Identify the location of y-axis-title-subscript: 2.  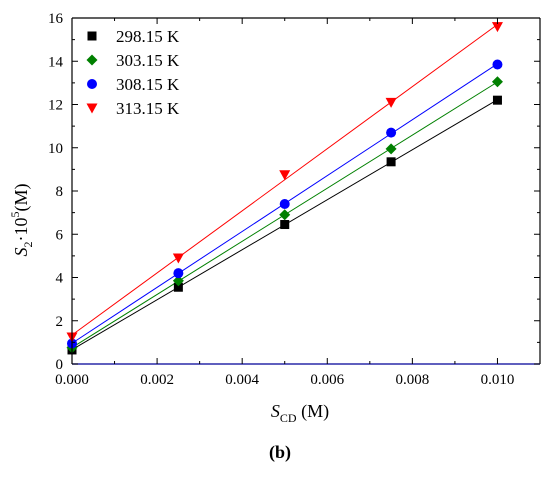
(28, 245).